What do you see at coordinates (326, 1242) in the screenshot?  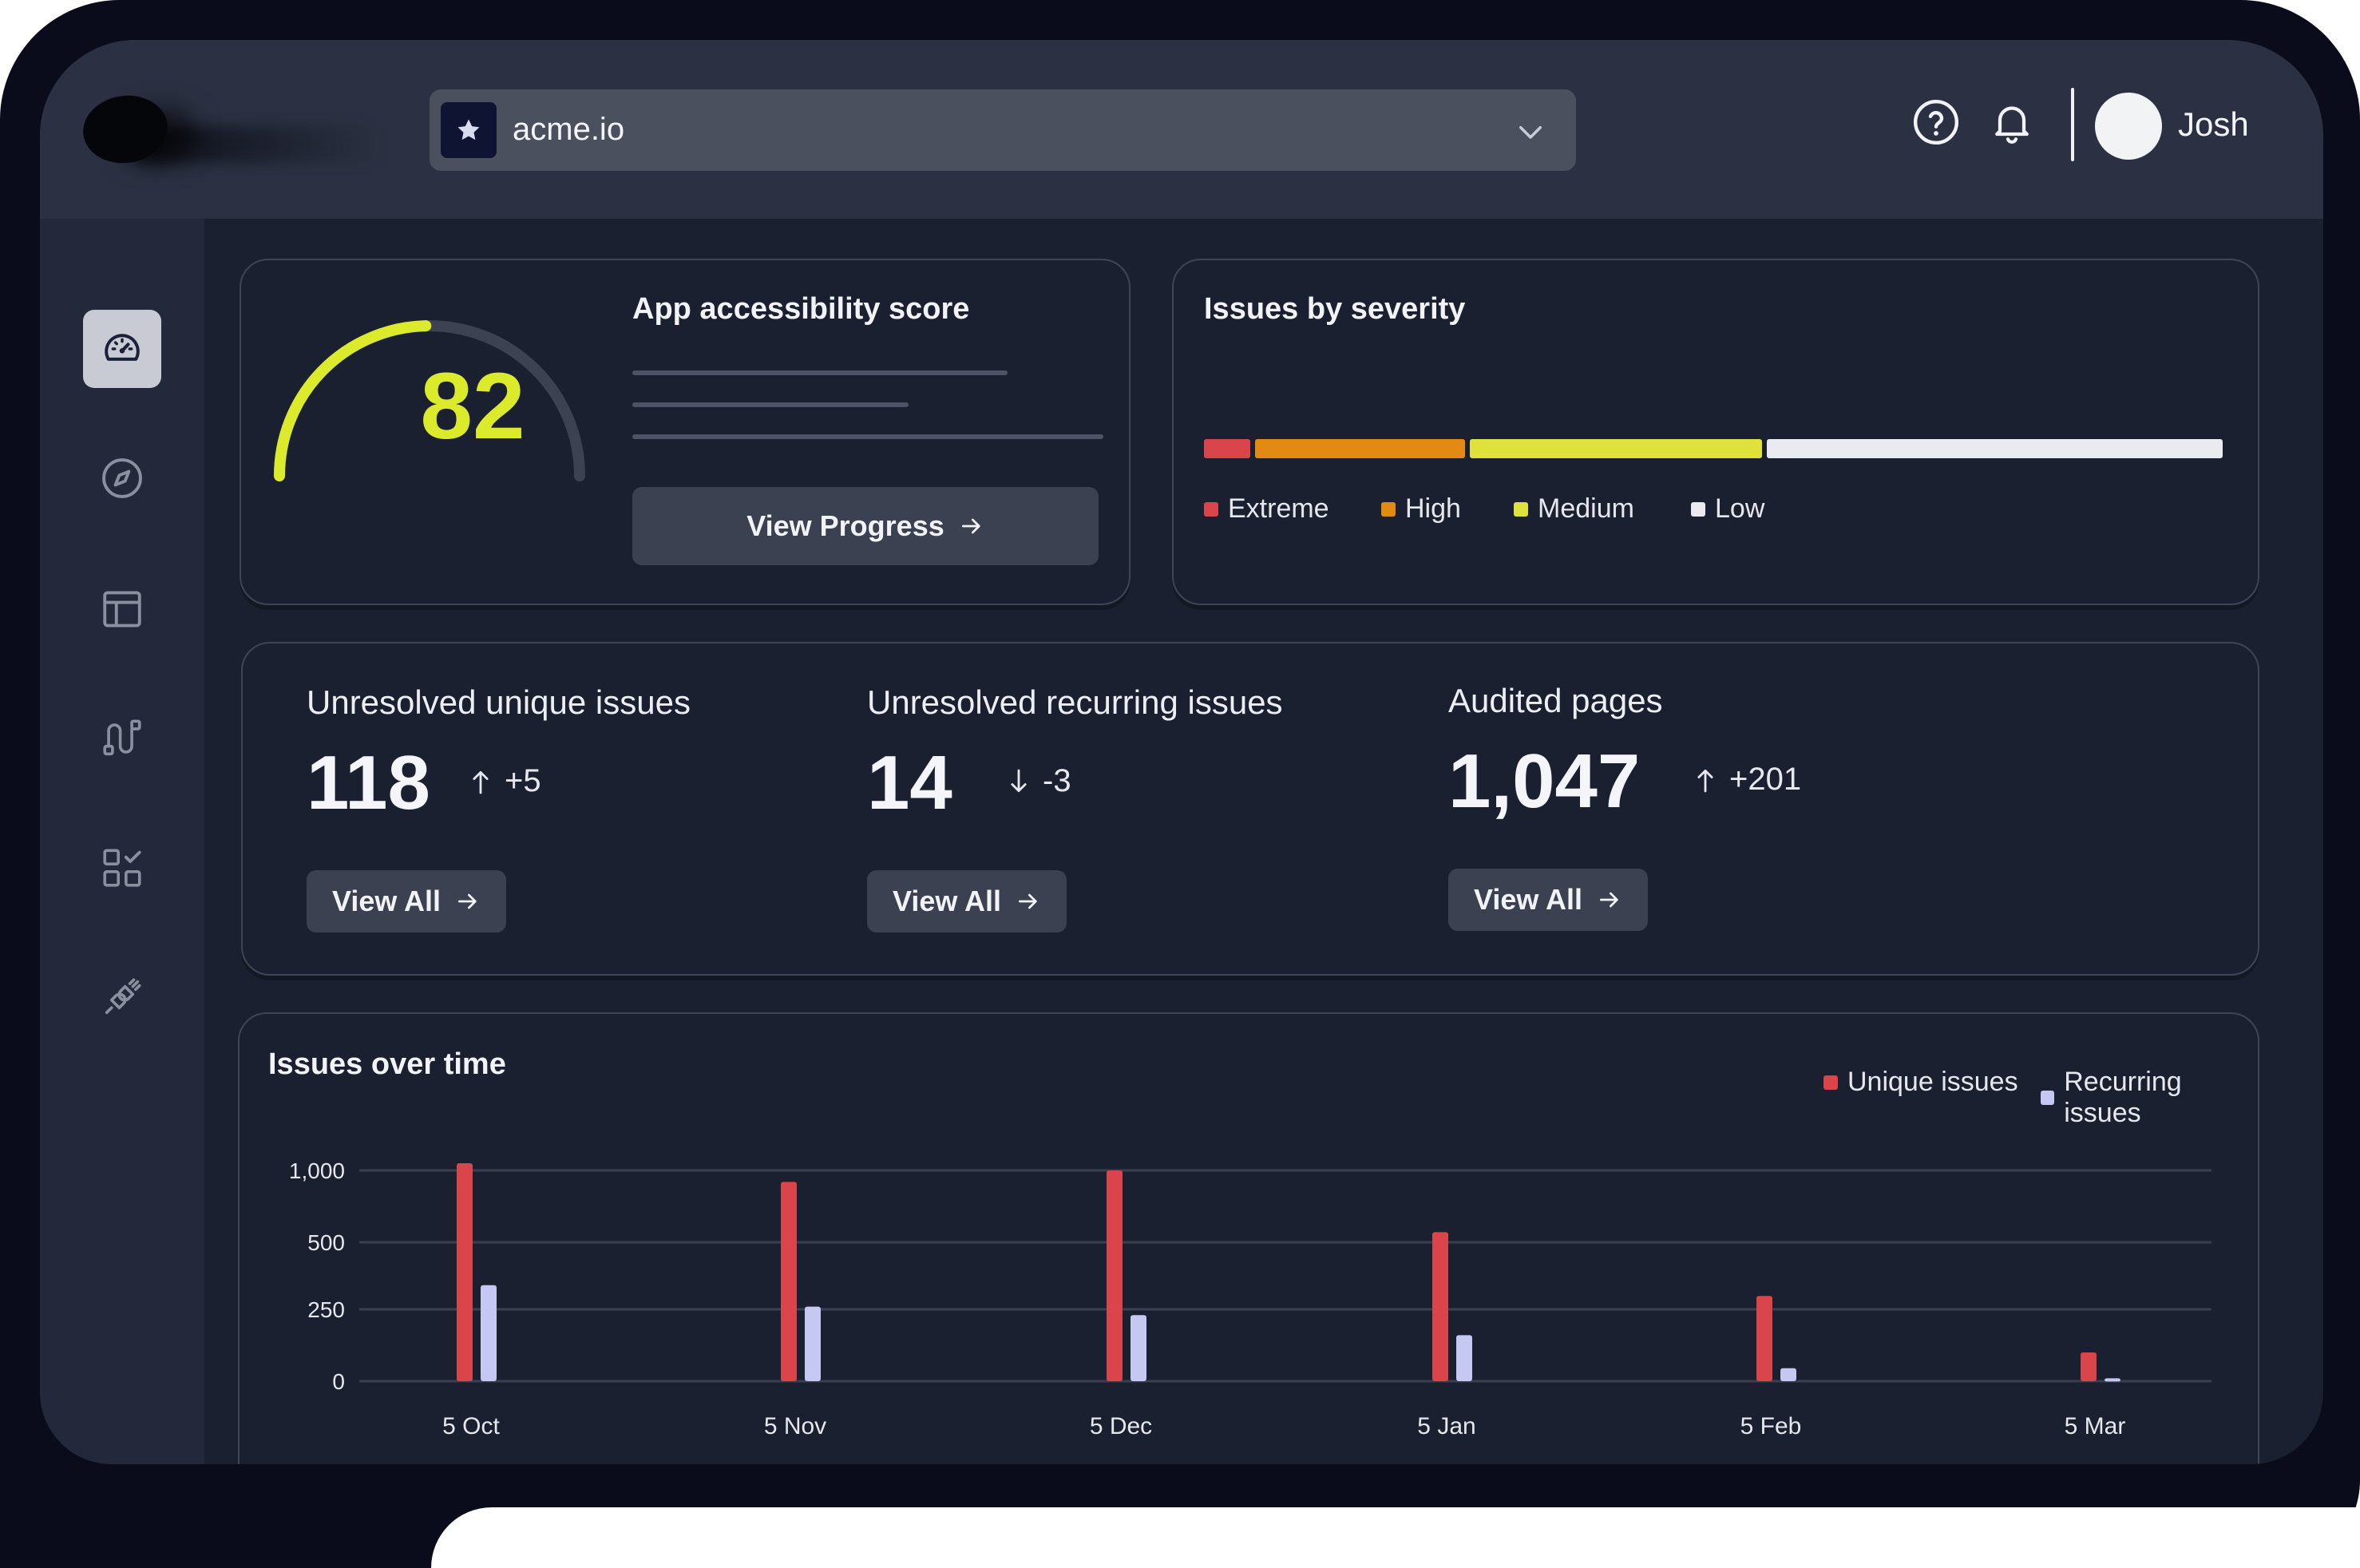 I see `y-tick-label: 500` at bounding box center [326, 1242].